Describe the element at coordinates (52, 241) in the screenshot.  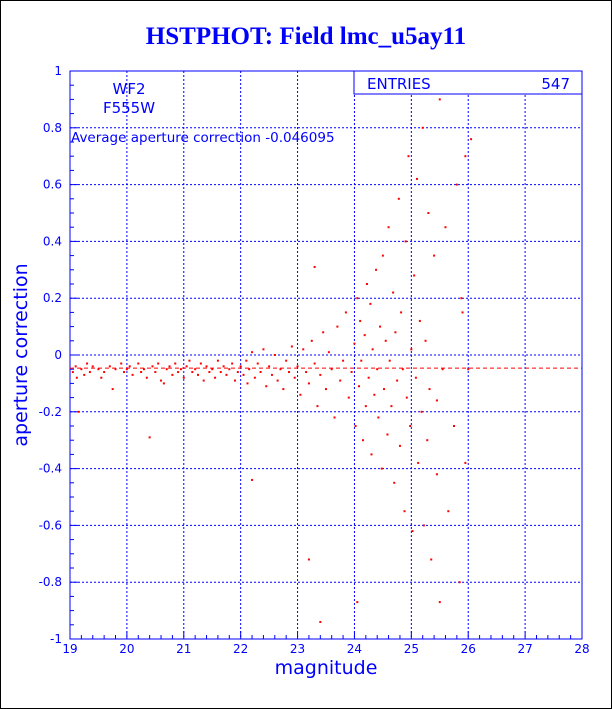
I see `y-tick-label: 0.4` at that location.